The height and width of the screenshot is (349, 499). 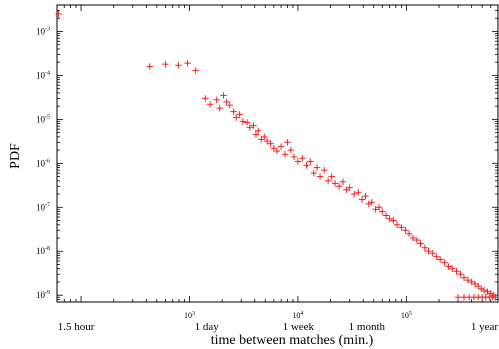 I want to click on x-tick-label: 10³, so click(x=189, y=315).